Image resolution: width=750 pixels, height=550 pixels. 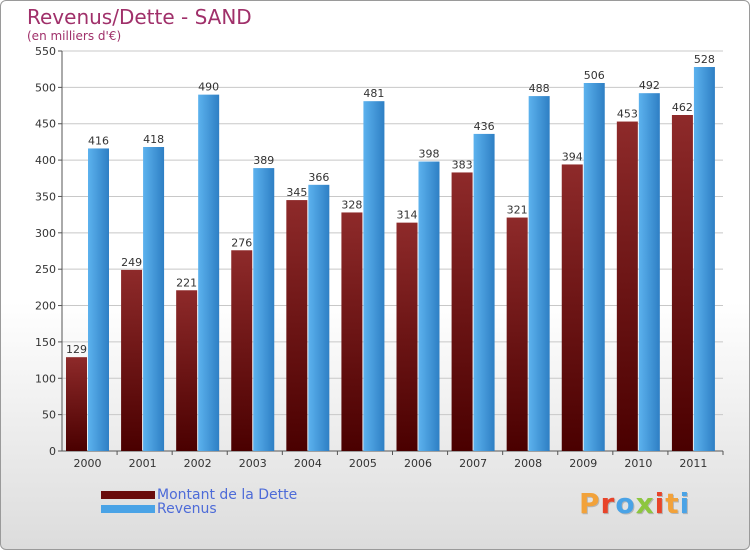 What do you see at coordinates (373, 93) in the screenshot?
I see `data-label-revenus: 481` at bounding box center [373, 93].